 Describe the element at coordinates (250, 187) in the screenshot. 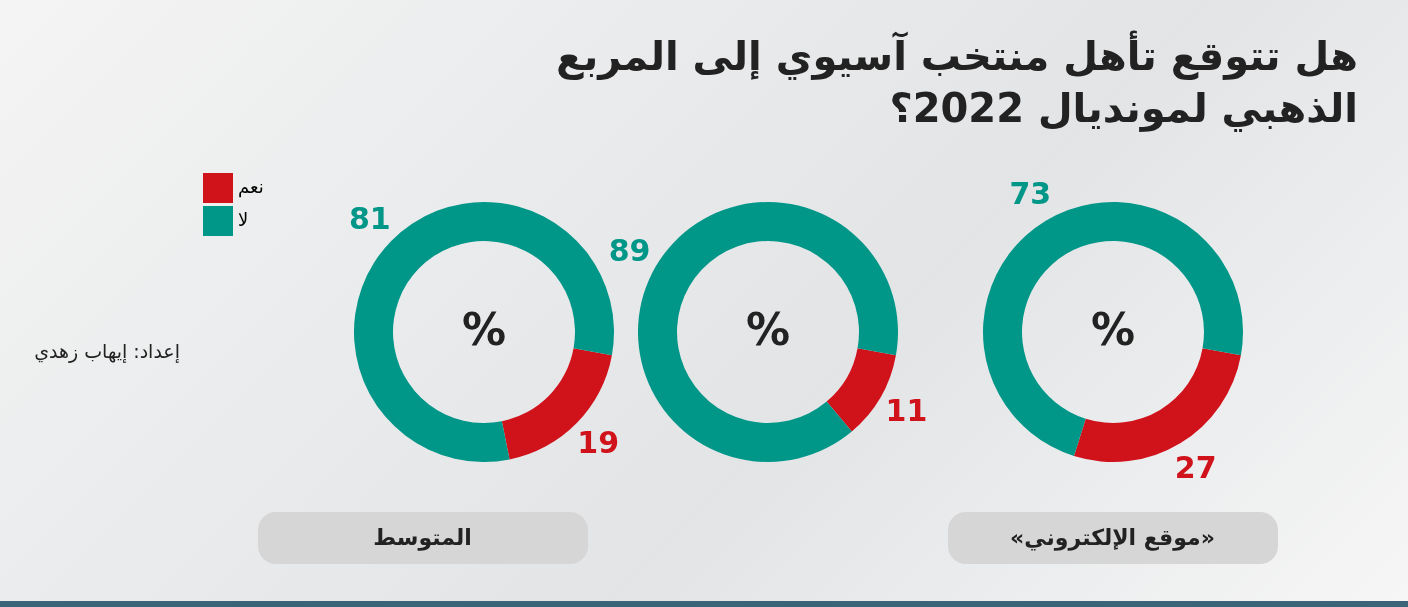

I see `legend-label: نعم` at that location.